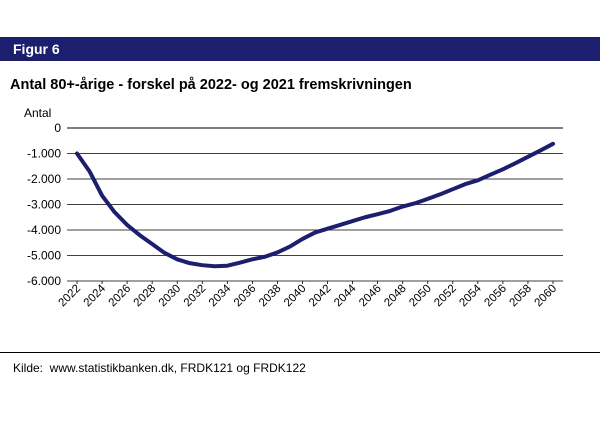 The width and height of the screenshot is (600, 427). Describe the element at coordinates (300, 49) in the screenshot. I see `figure-header: Figur 6` at that location.